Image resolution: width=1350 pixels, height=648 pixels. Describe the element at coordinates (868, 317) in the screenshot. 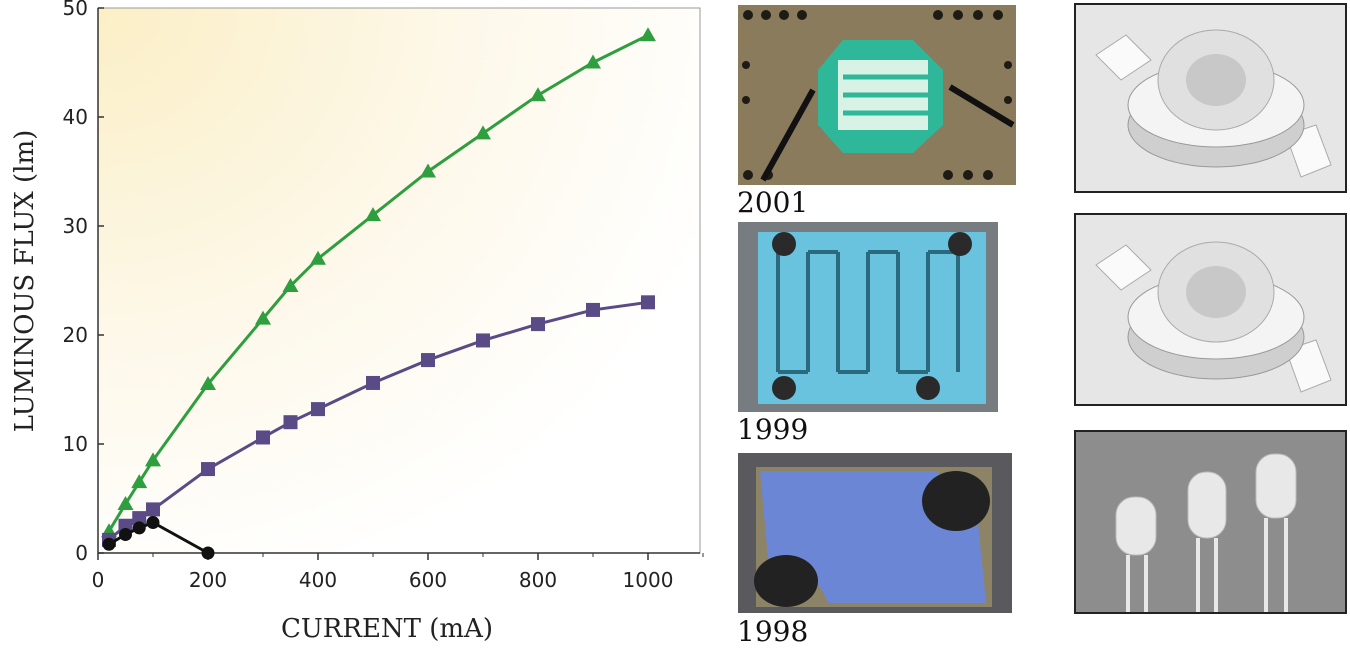

I see `chip-1999-photo` at that location.